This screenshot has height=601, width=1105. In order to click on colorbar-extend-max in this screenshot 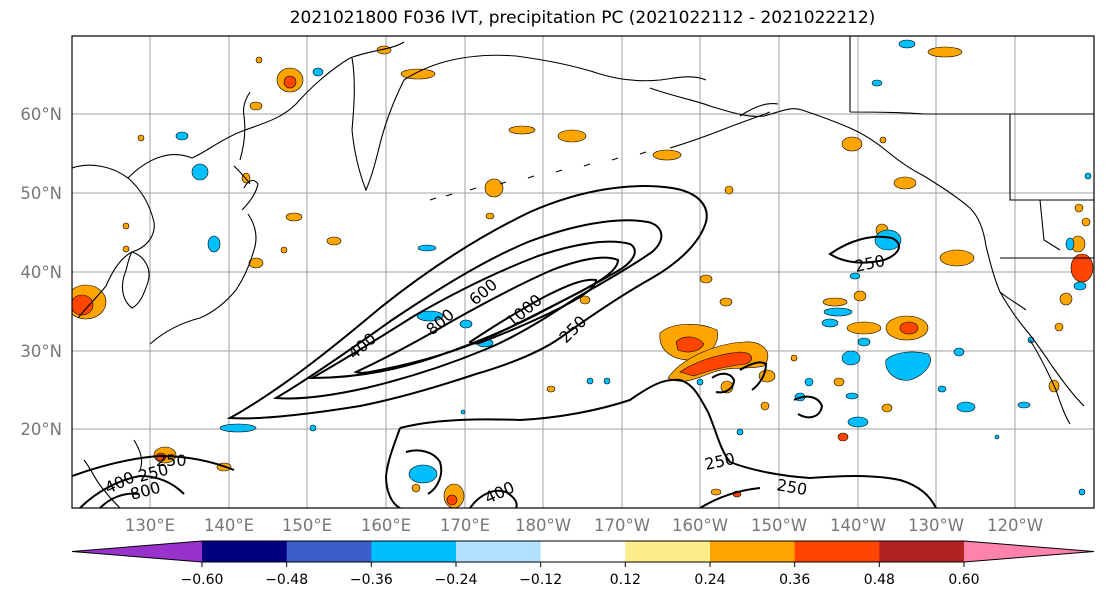, I will do `click(1029, 551)`.